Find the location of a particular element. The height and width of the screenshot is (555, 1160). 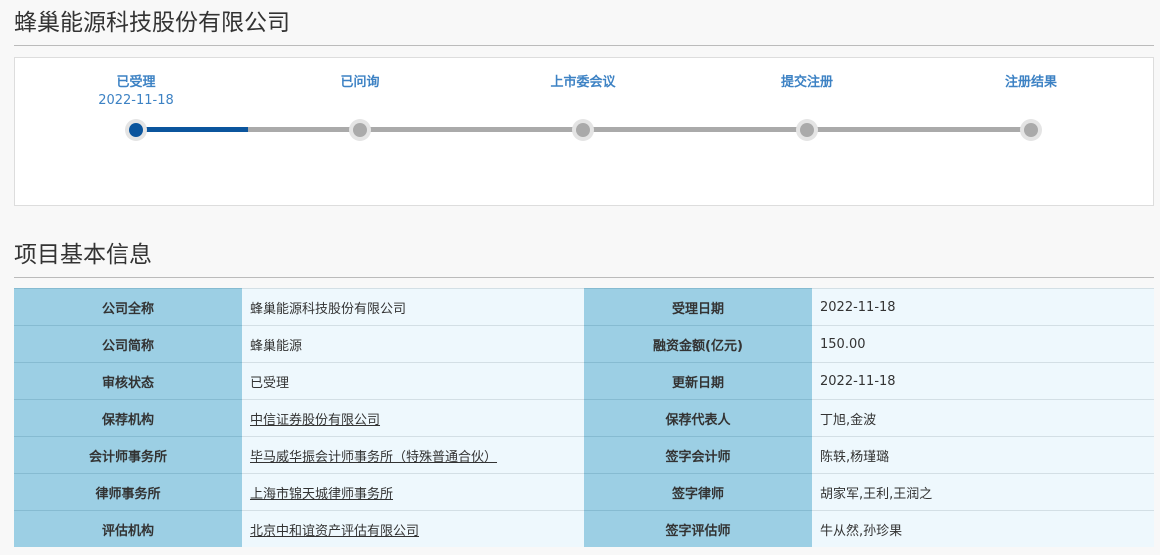

table-row: 公司简称 蜂巢能源 融资金额(亿元) 150.00 is located at coordinates (584, 344).